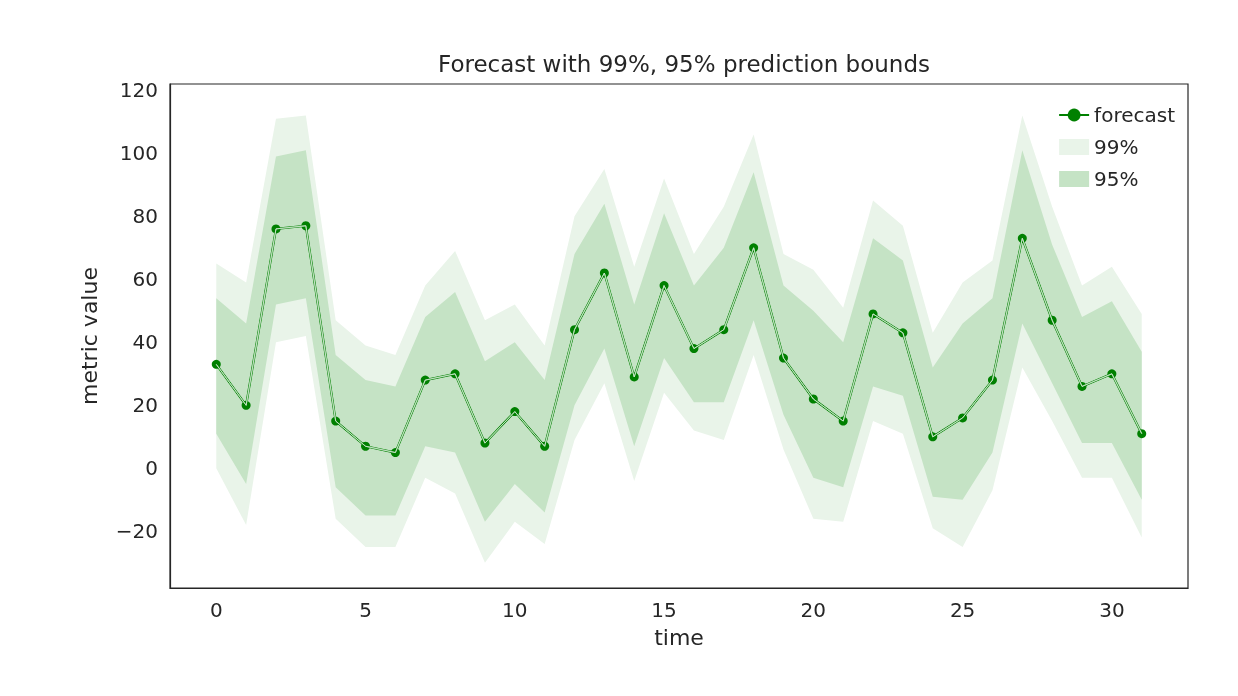 Image resolution: width=1238 pixels, height=696 pixels. What do you see at coordinates (216, 610) in the screenshot?
I see `x-tick-label: 0` at bounding box center [216, 610].